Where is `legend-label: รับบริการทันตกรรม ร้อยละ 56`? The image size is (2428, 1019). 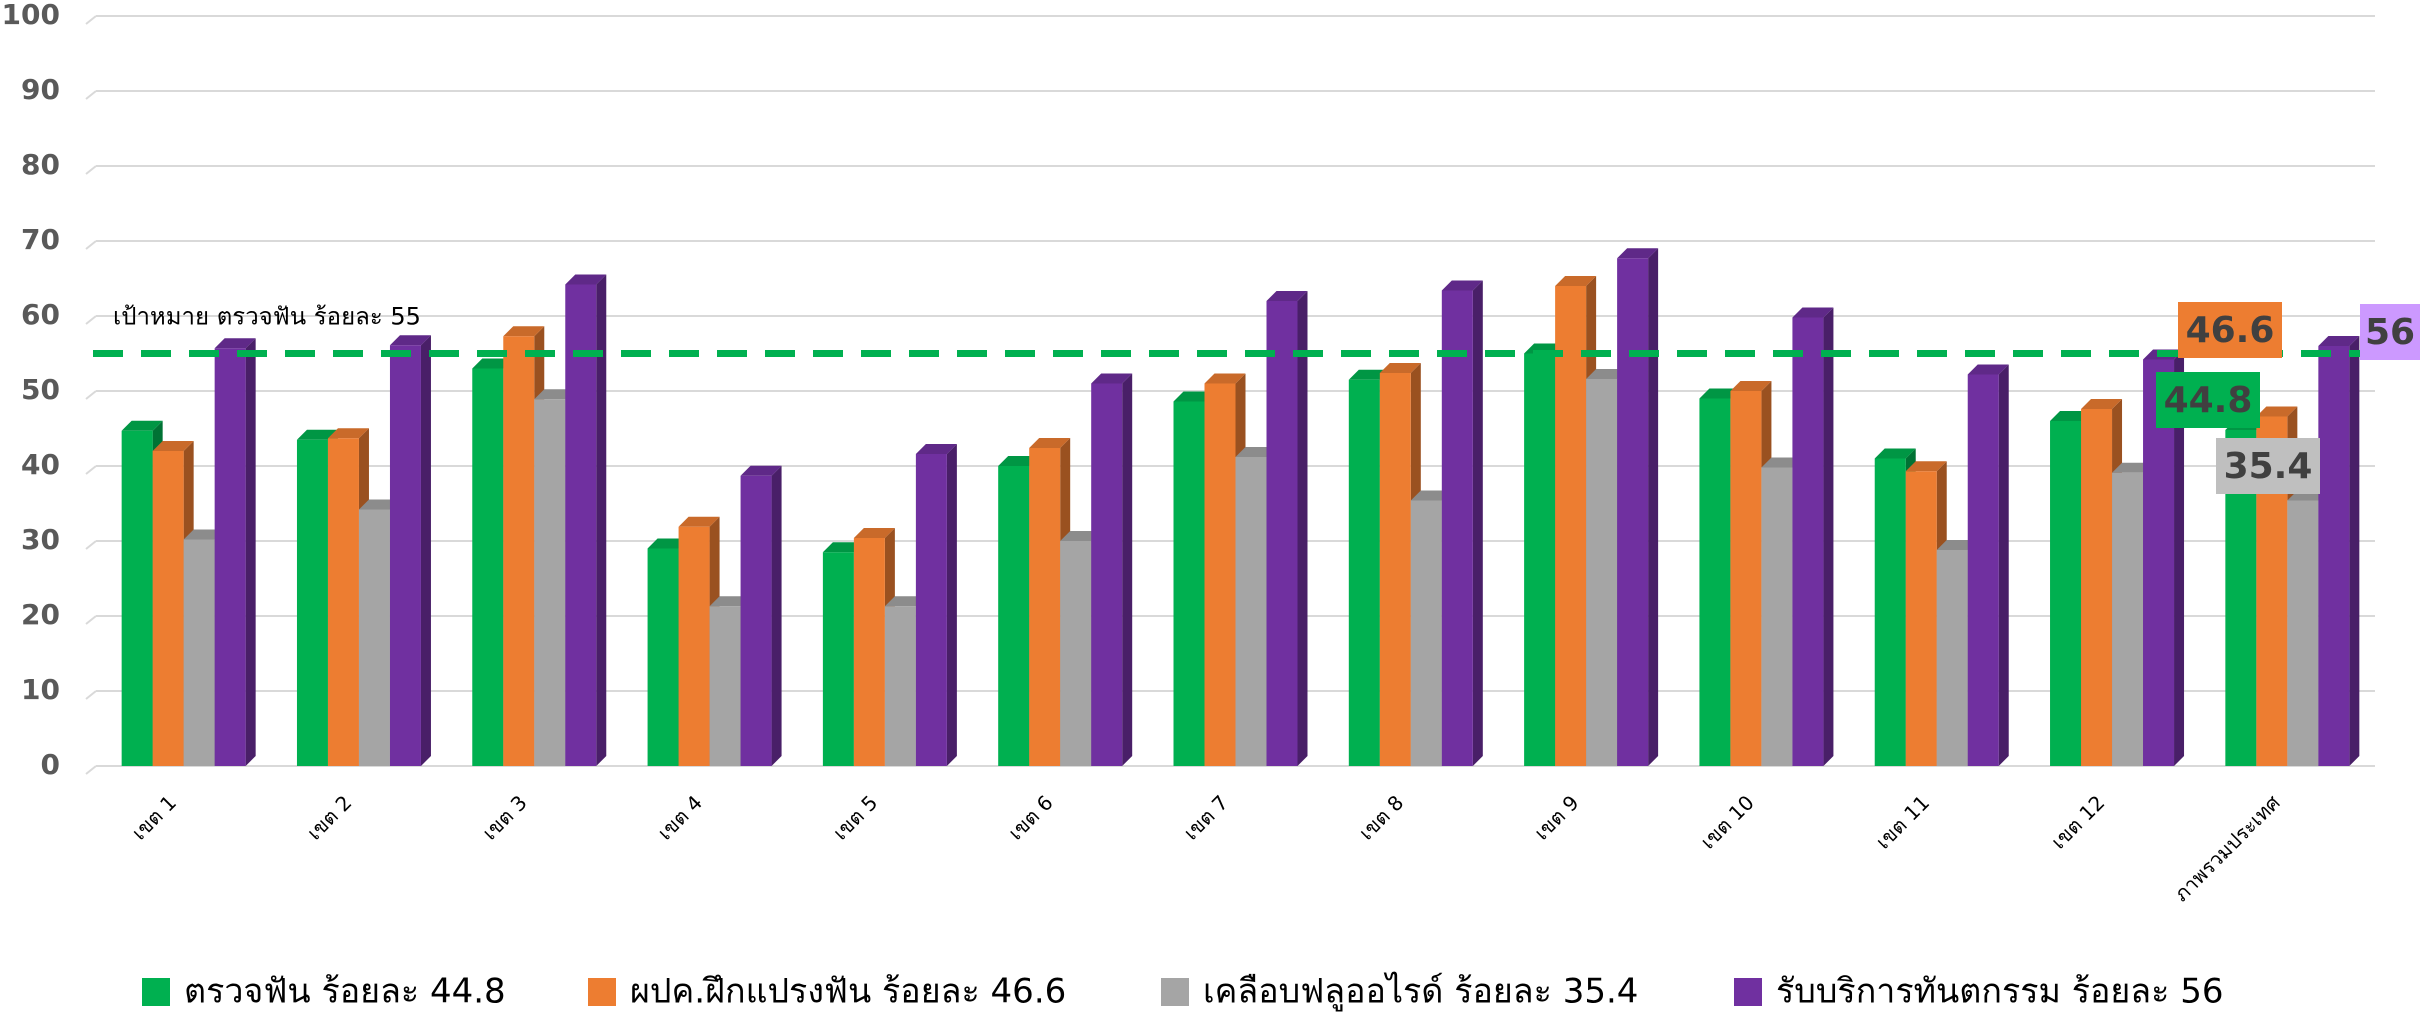
legend-label: รับบริการทันตกรรม ร้อยละ 56 is located at coordinates (1999, 992).